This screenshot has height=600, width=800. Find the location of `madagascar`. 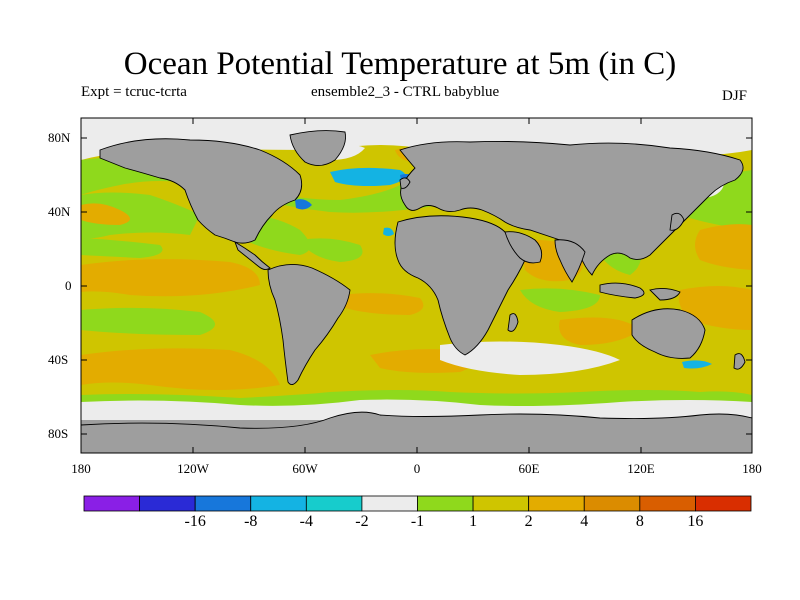

madagascar is located at coordinates (513, 322).